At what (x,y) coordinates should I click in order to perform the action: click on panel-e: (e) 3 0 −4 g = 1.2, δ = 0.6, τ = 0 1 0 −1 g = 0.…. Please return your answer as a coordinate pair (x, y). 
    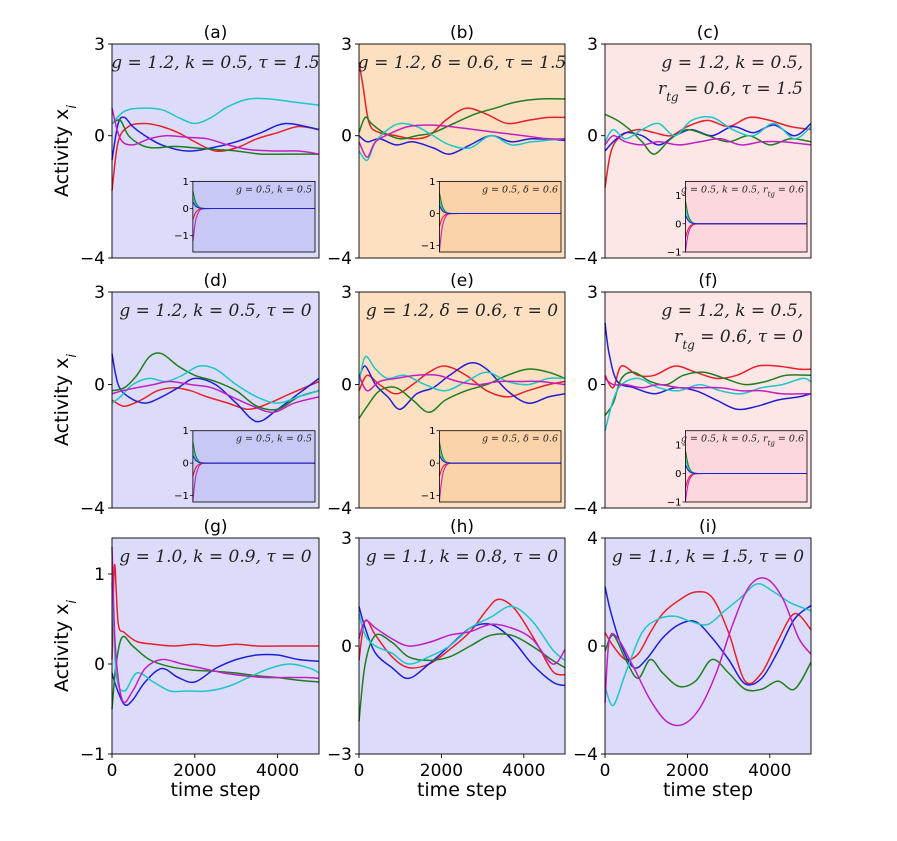
    Looking at the image, I should click on (446, 395).